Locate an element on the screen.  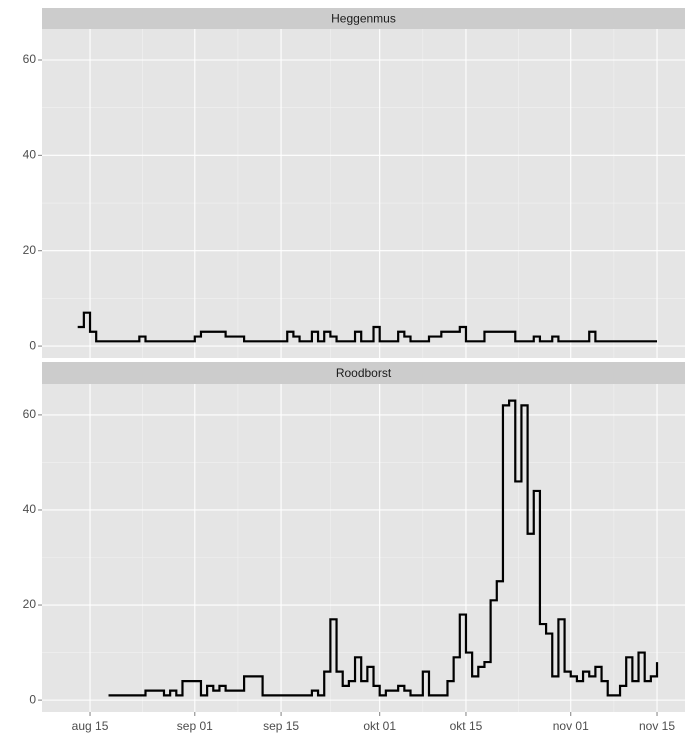
x-tick-label: aug 15 is located at coordinates (90, 726).